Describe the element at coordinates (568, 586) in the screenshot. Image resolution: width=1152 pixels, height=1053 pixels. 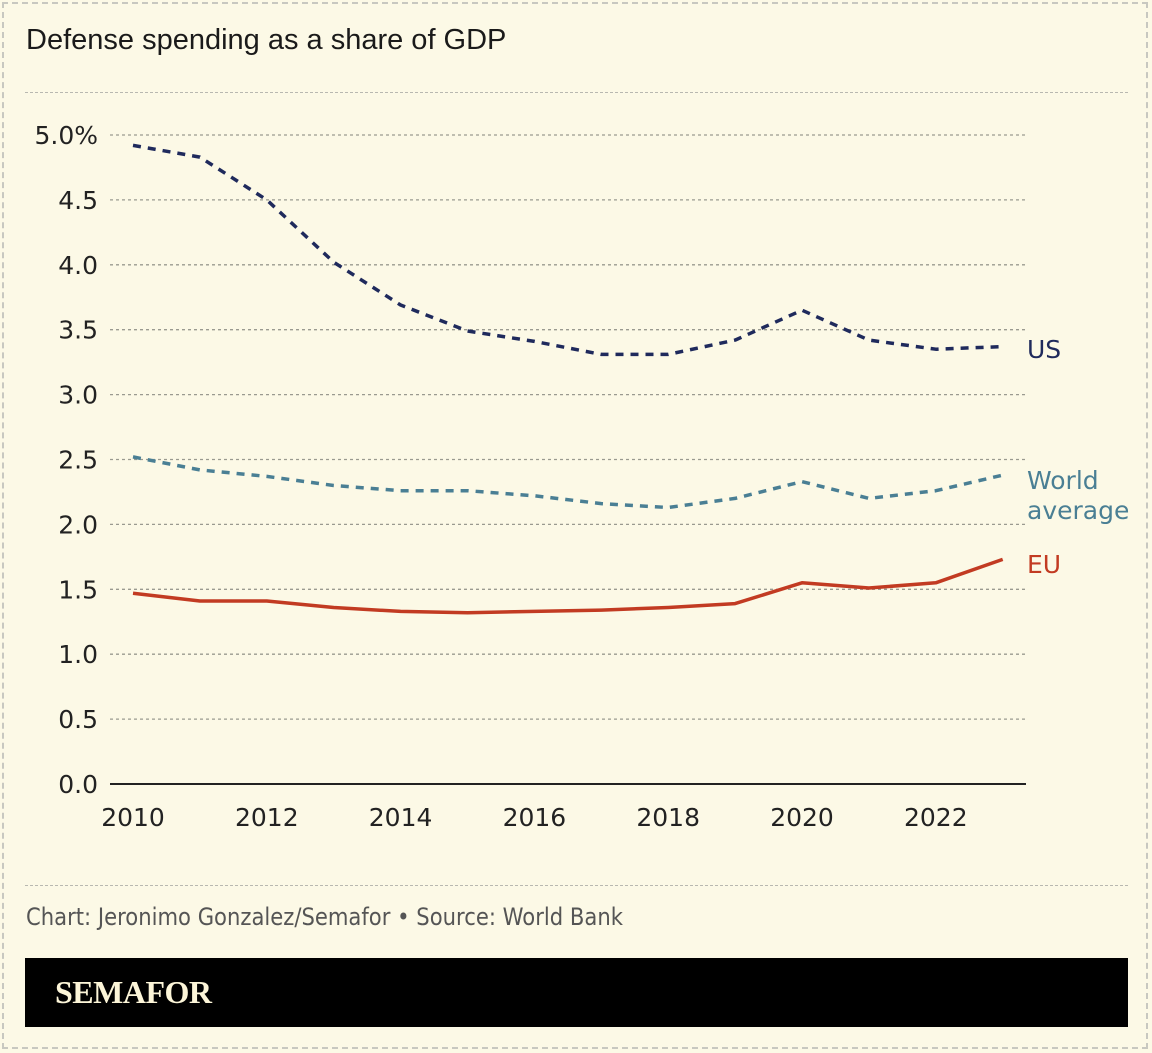
I see `series-line-eu` at that location.